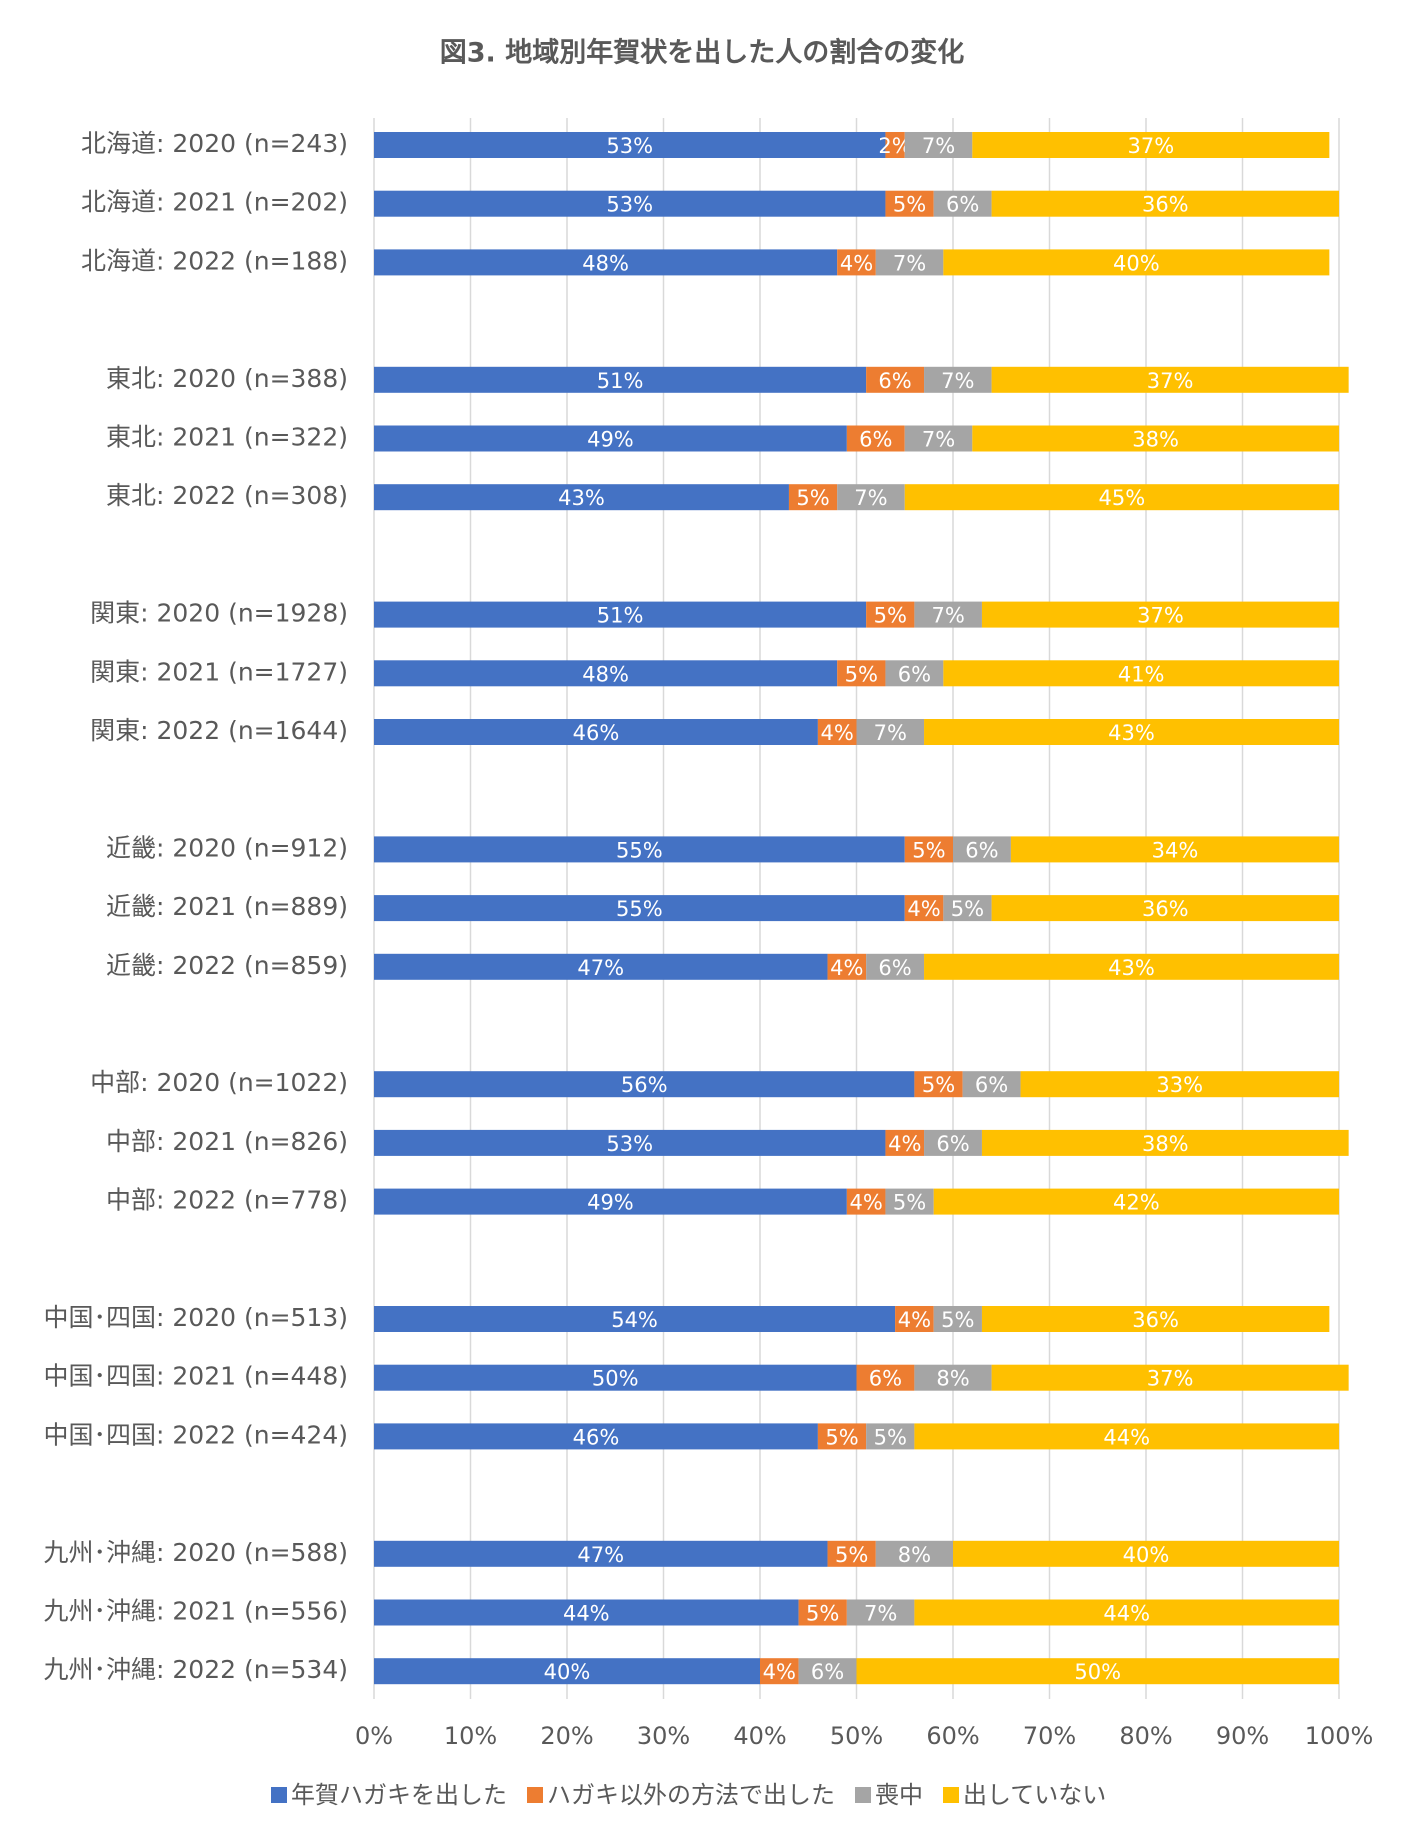  Describe the element at coordinates (227, 847) in the screenshot. I see `y-tick-label: 近畿: 2020 (n=912)` at that location.